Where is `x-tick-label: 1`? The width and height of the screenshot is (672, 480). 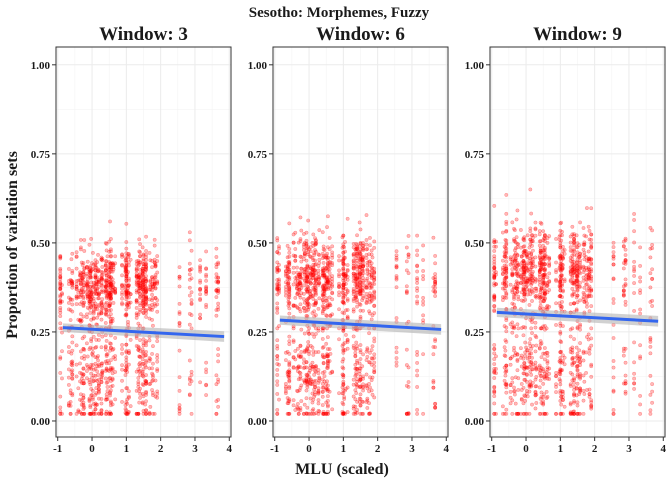 x-tick-label: 1 is located at coordinates (561, 449).